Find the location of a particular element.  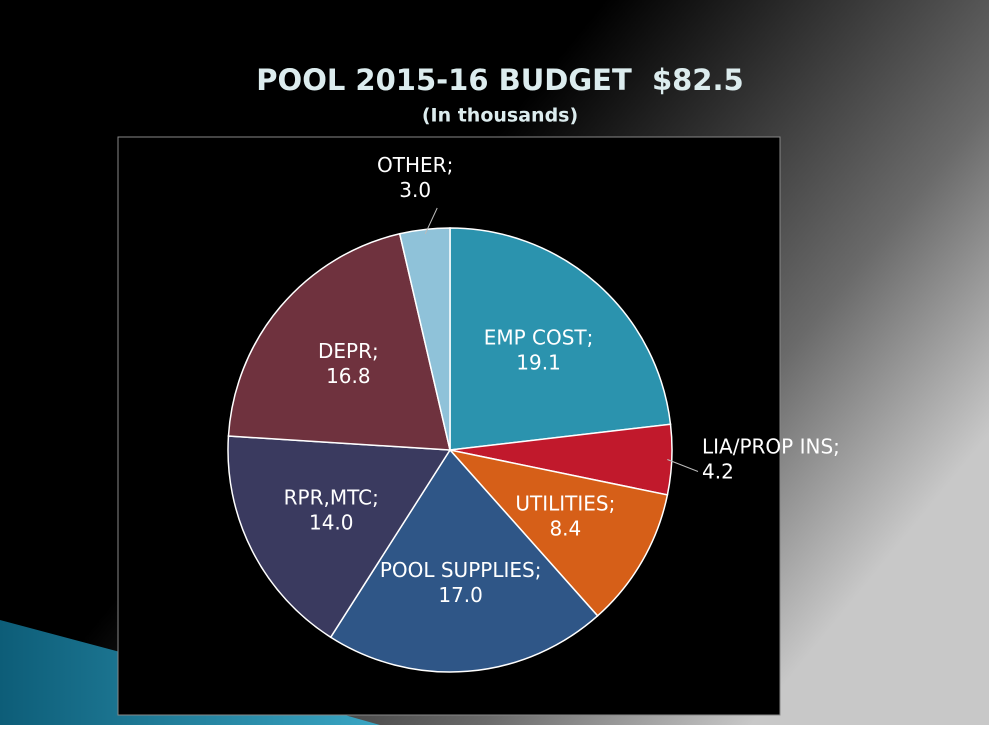

title: POOL 2015-16 BUDGET $82.5 is located at coordinates (499, 80).